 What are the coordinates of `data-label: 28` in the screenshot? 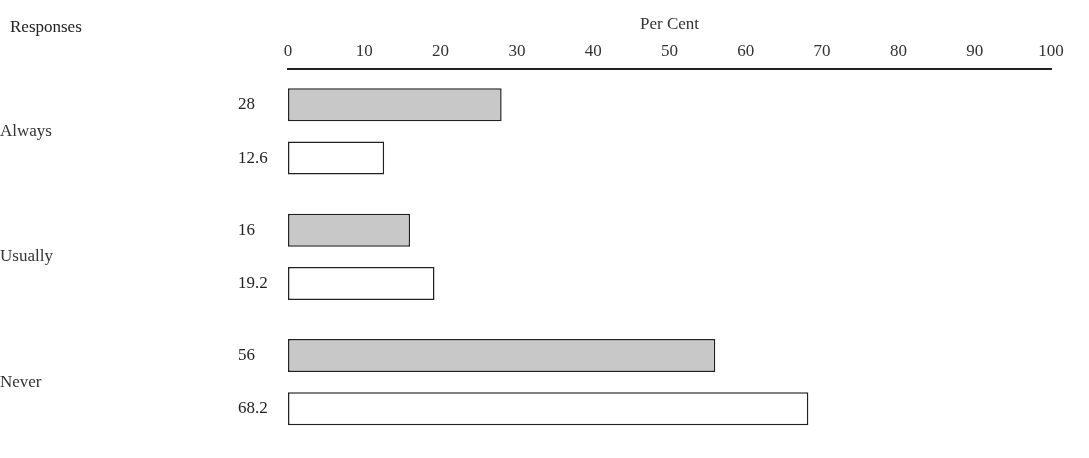 It's located at (246, 104).